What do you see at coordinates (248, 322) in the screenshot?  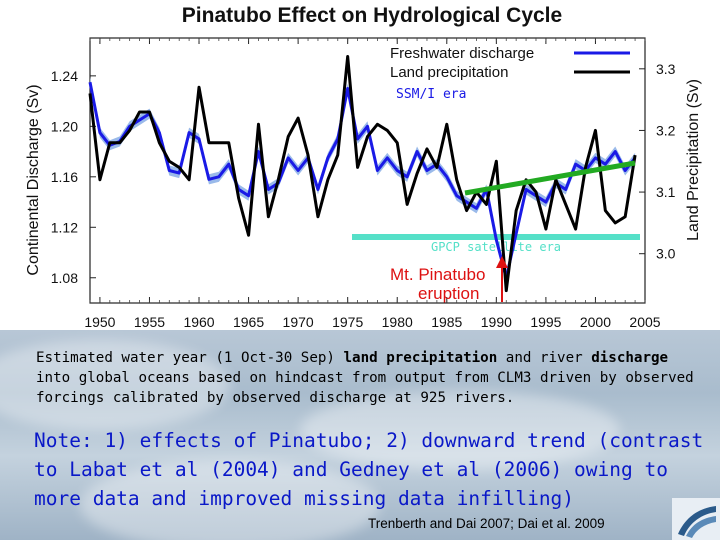 I see `x-tick-label: 1965` at bounding box center [248, 322].